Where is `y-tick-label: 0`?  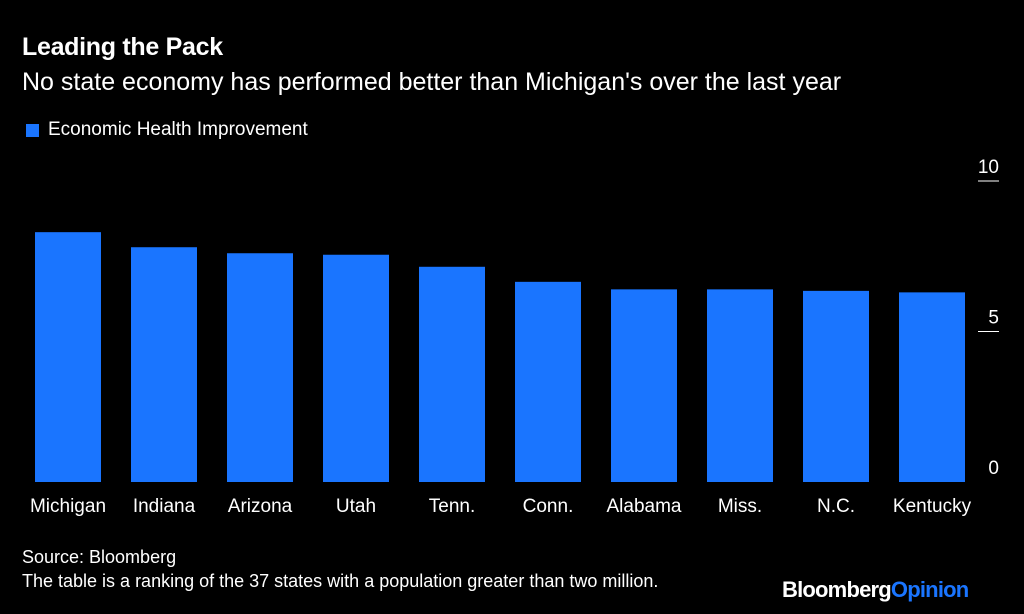
y-tick-label: 0 is located at coordinates (993, 468).